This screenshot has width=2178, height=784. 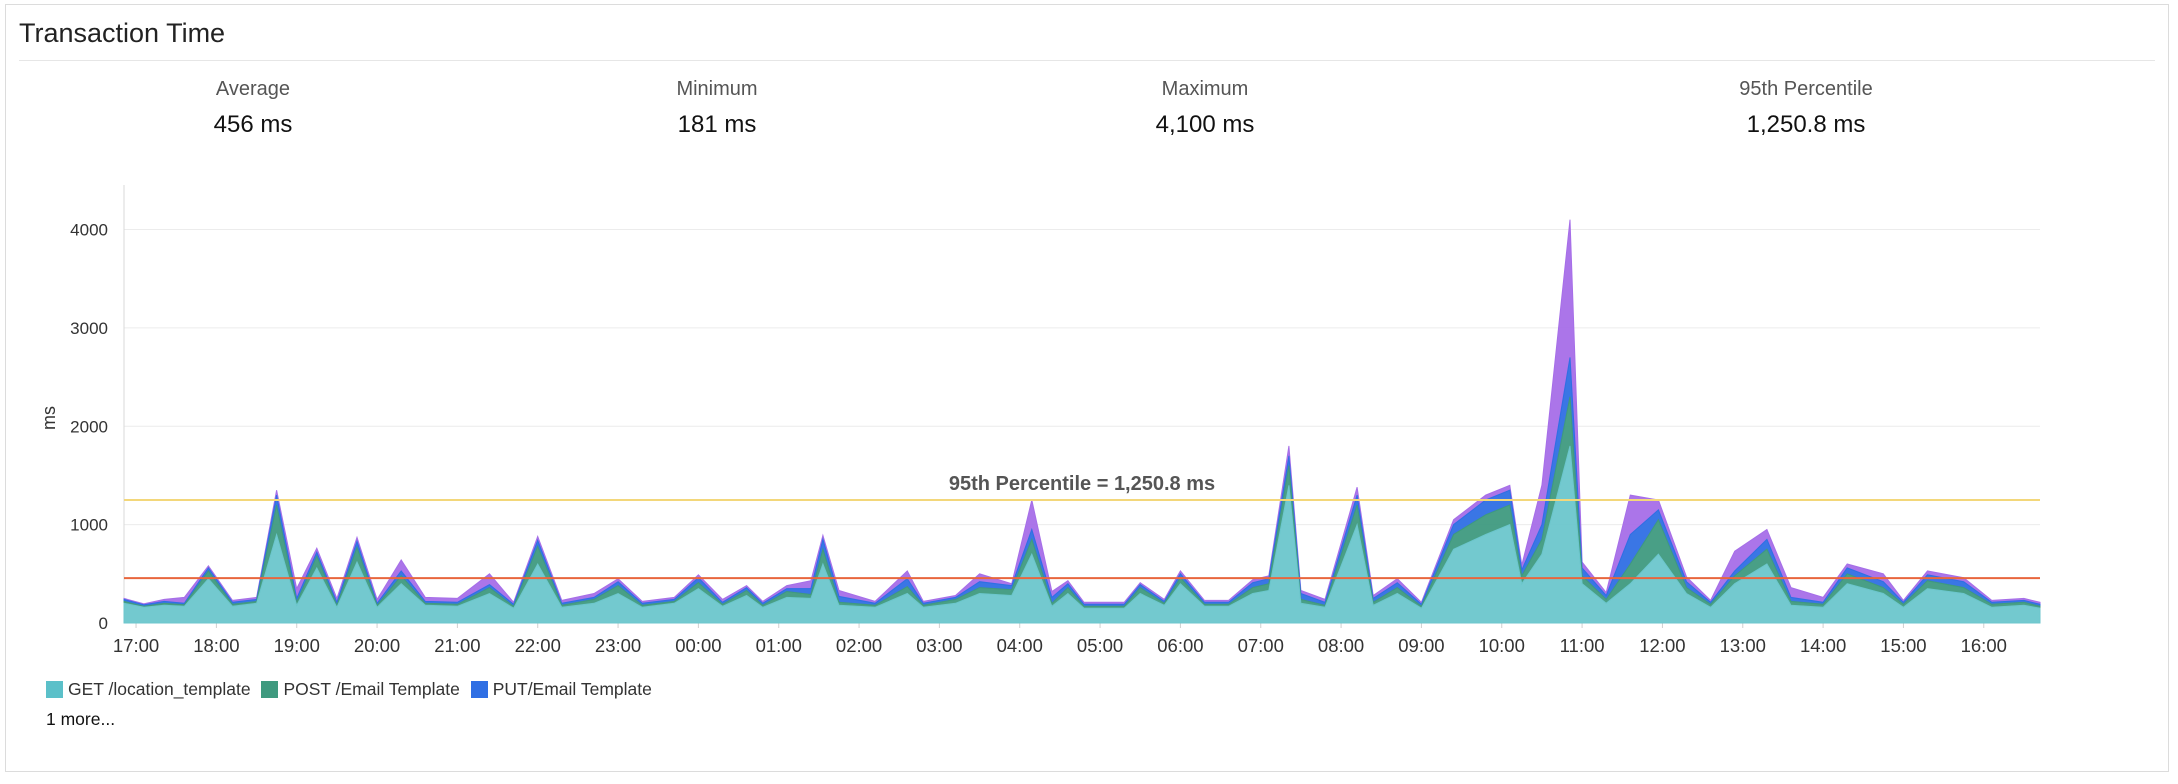 What do you see at coordinates (136, 645) in the screenshot?
I see `x-tick-label: 17:00` at bounding box center [136, 645].